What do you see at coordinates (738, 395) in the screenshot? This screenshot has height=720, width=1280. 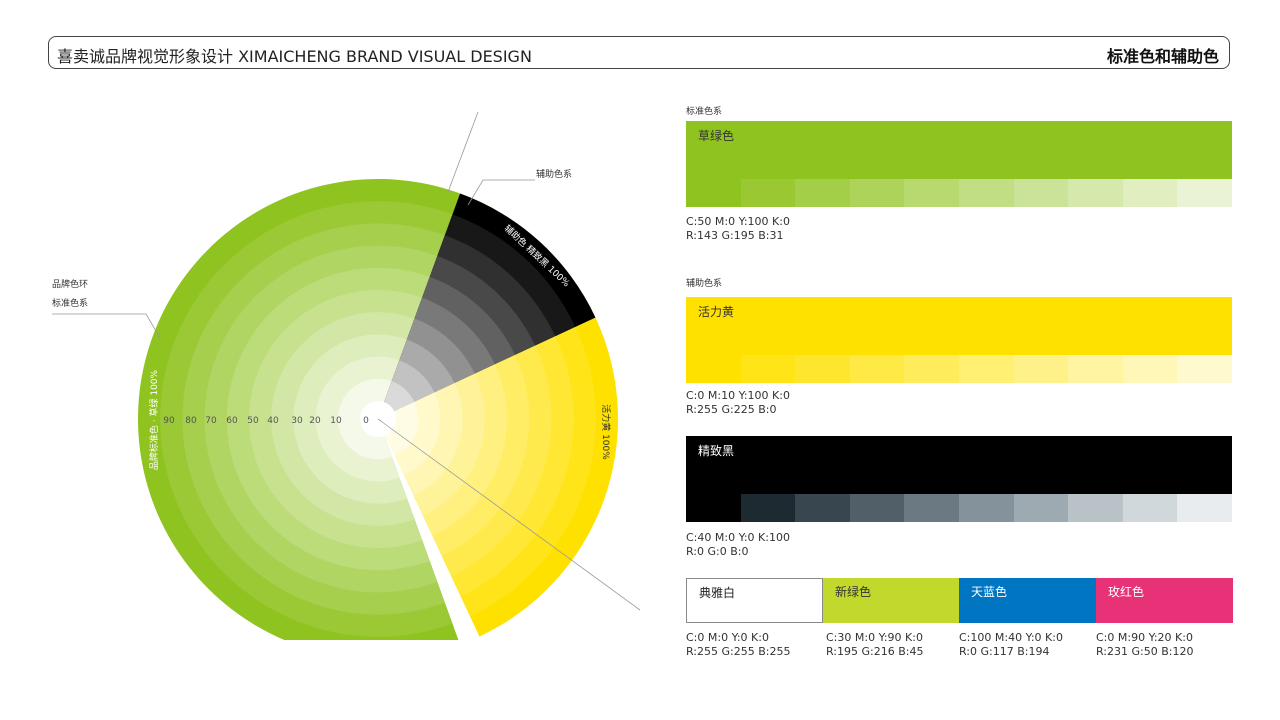 I see `yellow-cmyk: C:0 M:10 Y:100 K:0` at bounding box center [738, 395].